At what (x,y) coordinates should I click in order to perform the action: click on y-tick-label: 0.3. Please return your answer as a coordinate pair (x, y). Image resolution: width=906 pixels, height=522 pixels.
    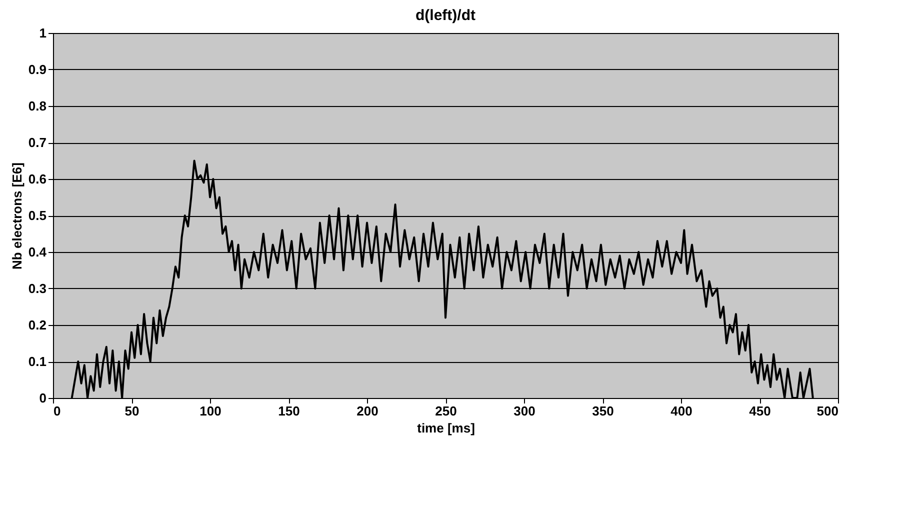
    Looking at the image, I should click on (37, 288).